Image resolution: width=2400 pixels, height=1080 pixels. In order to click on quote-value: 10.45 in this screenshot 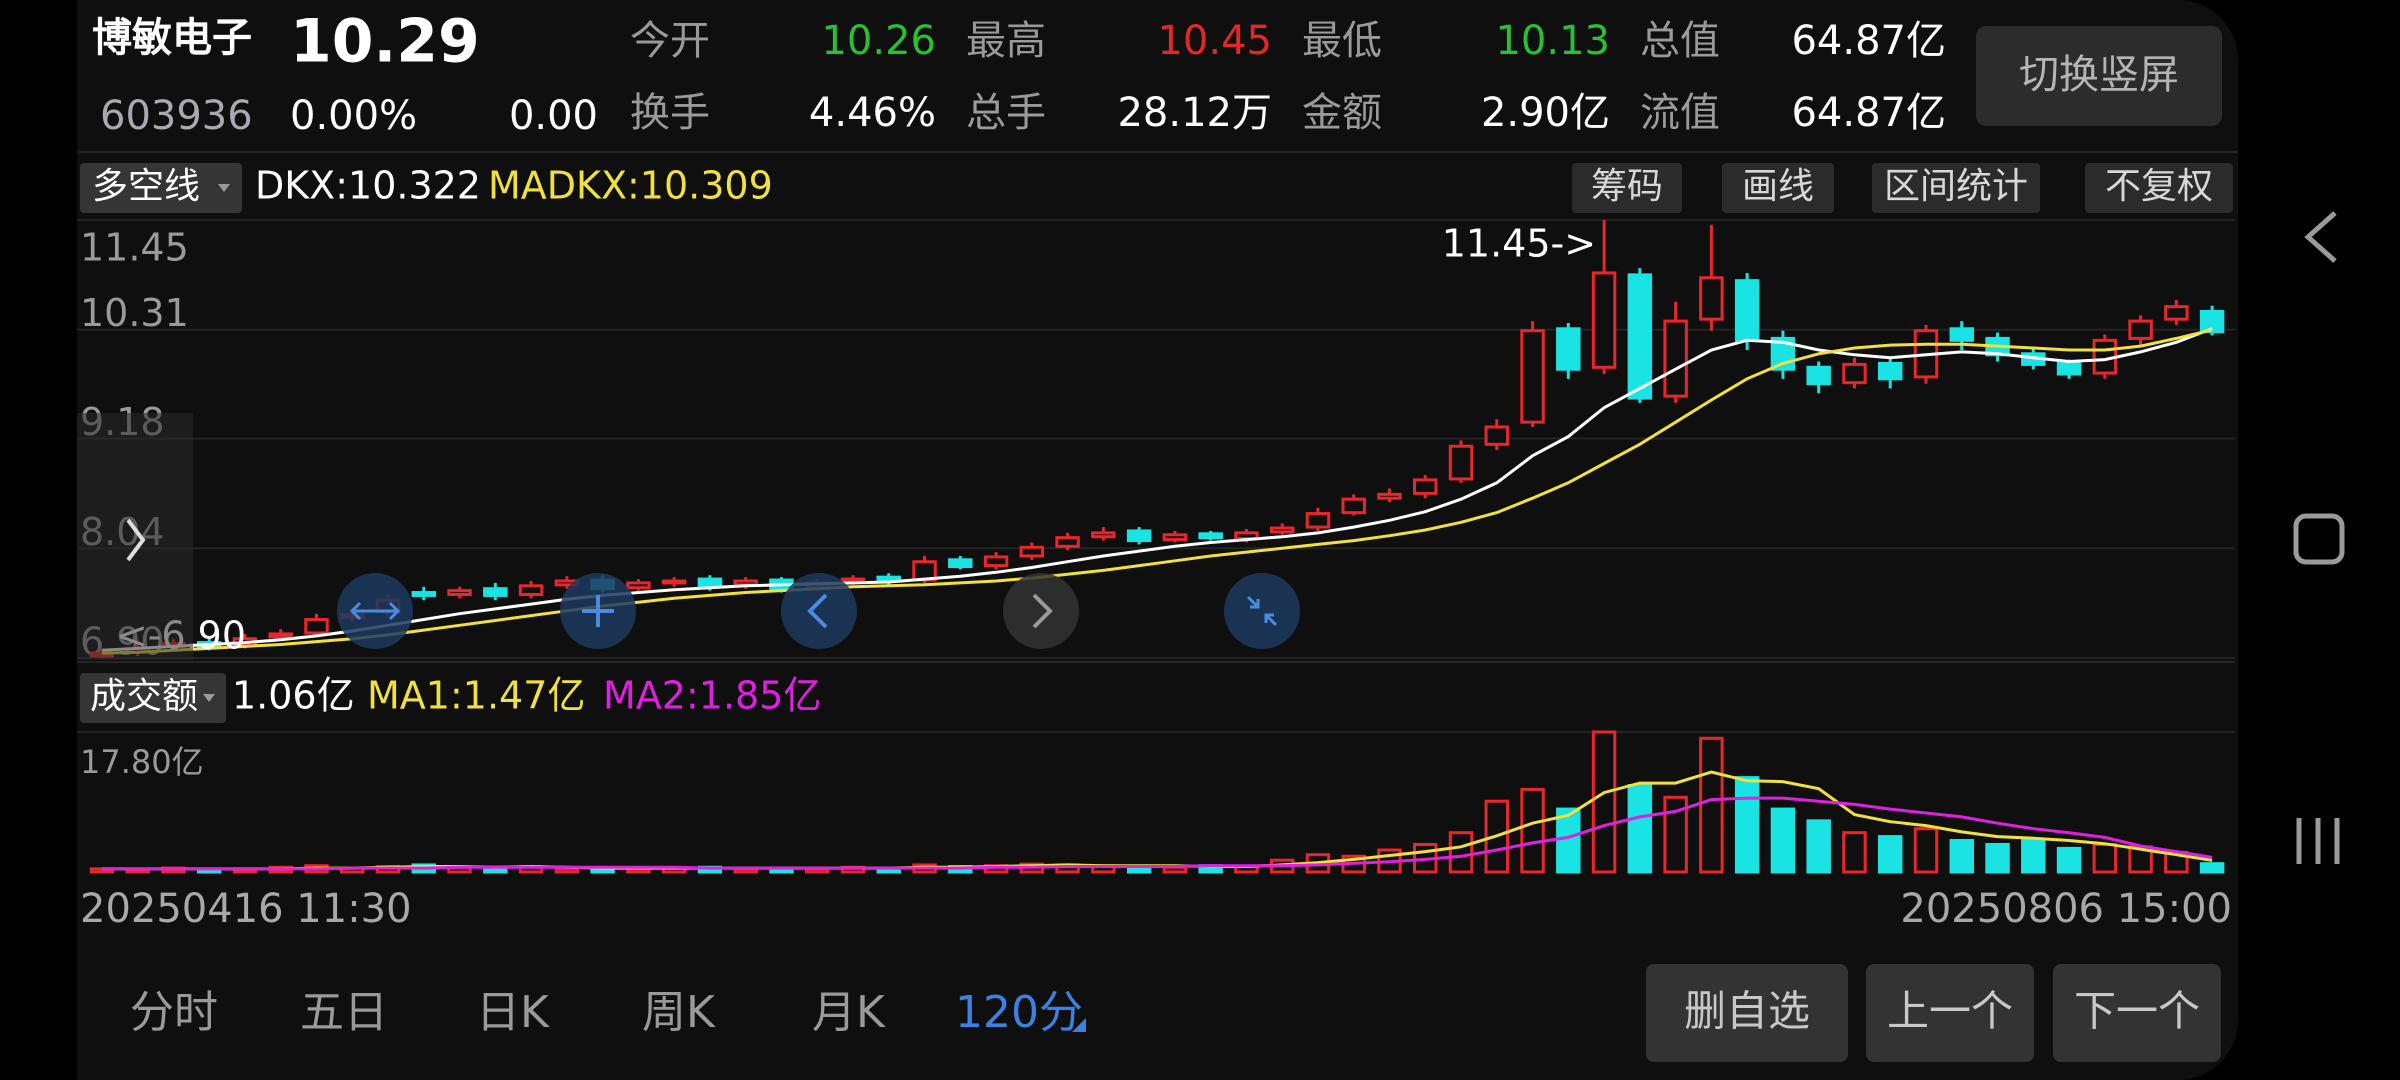, I will do `click(1214, 41)`.